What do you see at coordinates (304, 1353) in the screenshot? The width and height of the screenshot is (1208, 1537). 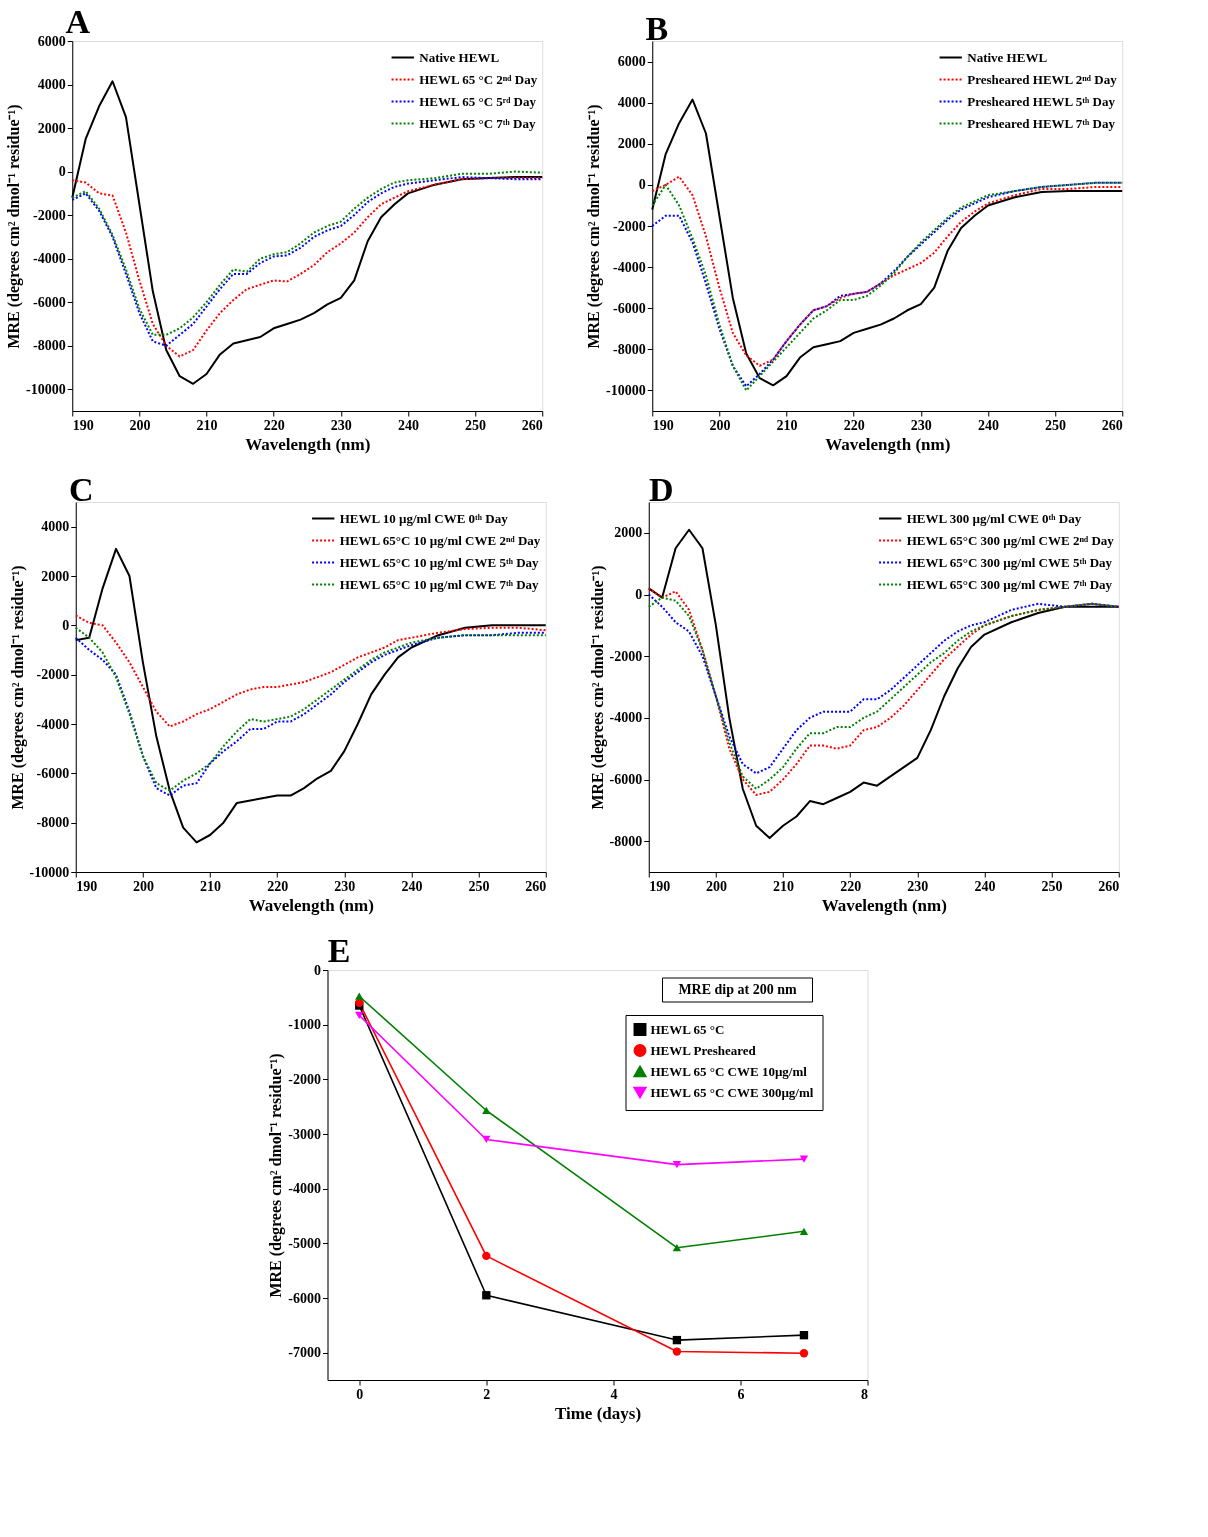 I see `y-tick-label: -7000` at bounding box center [304, 1353].